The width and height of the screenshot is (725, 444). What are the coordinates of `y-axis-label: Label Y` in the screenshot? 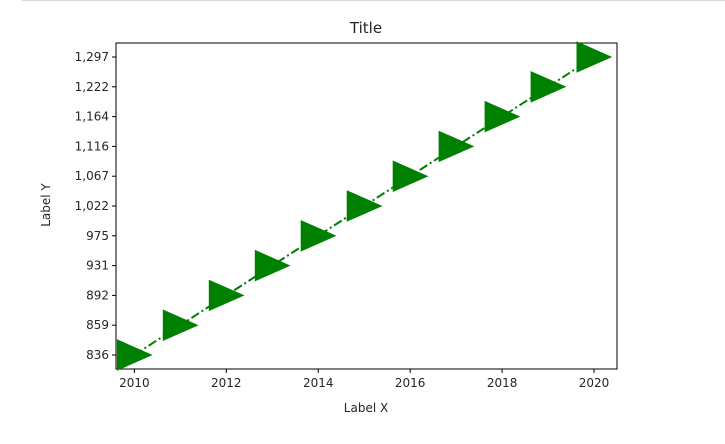 It's located at (46, 205).